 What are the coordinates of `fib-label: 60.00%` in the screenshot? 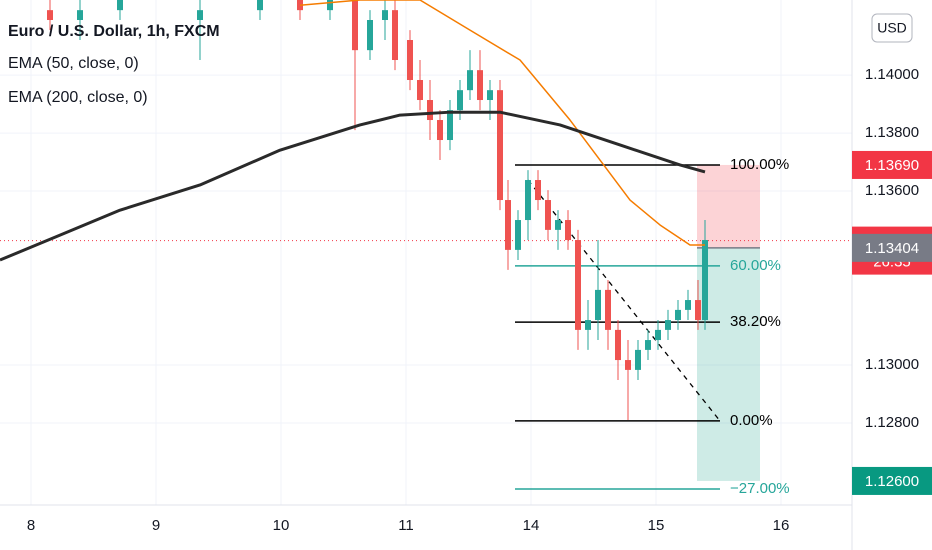 It's located at (755, 265).